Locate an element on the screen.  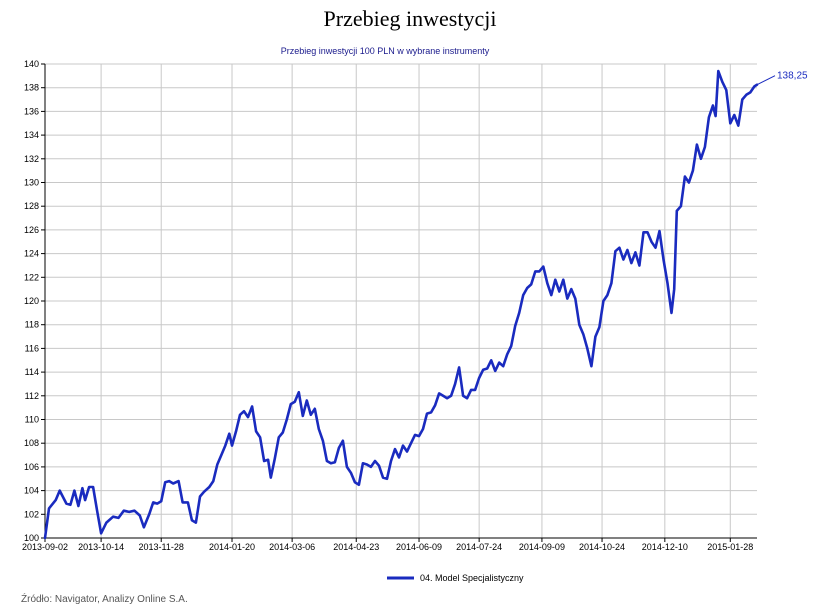
x-tick-label: 2013-09-02 is located at coordinates (45, 547).